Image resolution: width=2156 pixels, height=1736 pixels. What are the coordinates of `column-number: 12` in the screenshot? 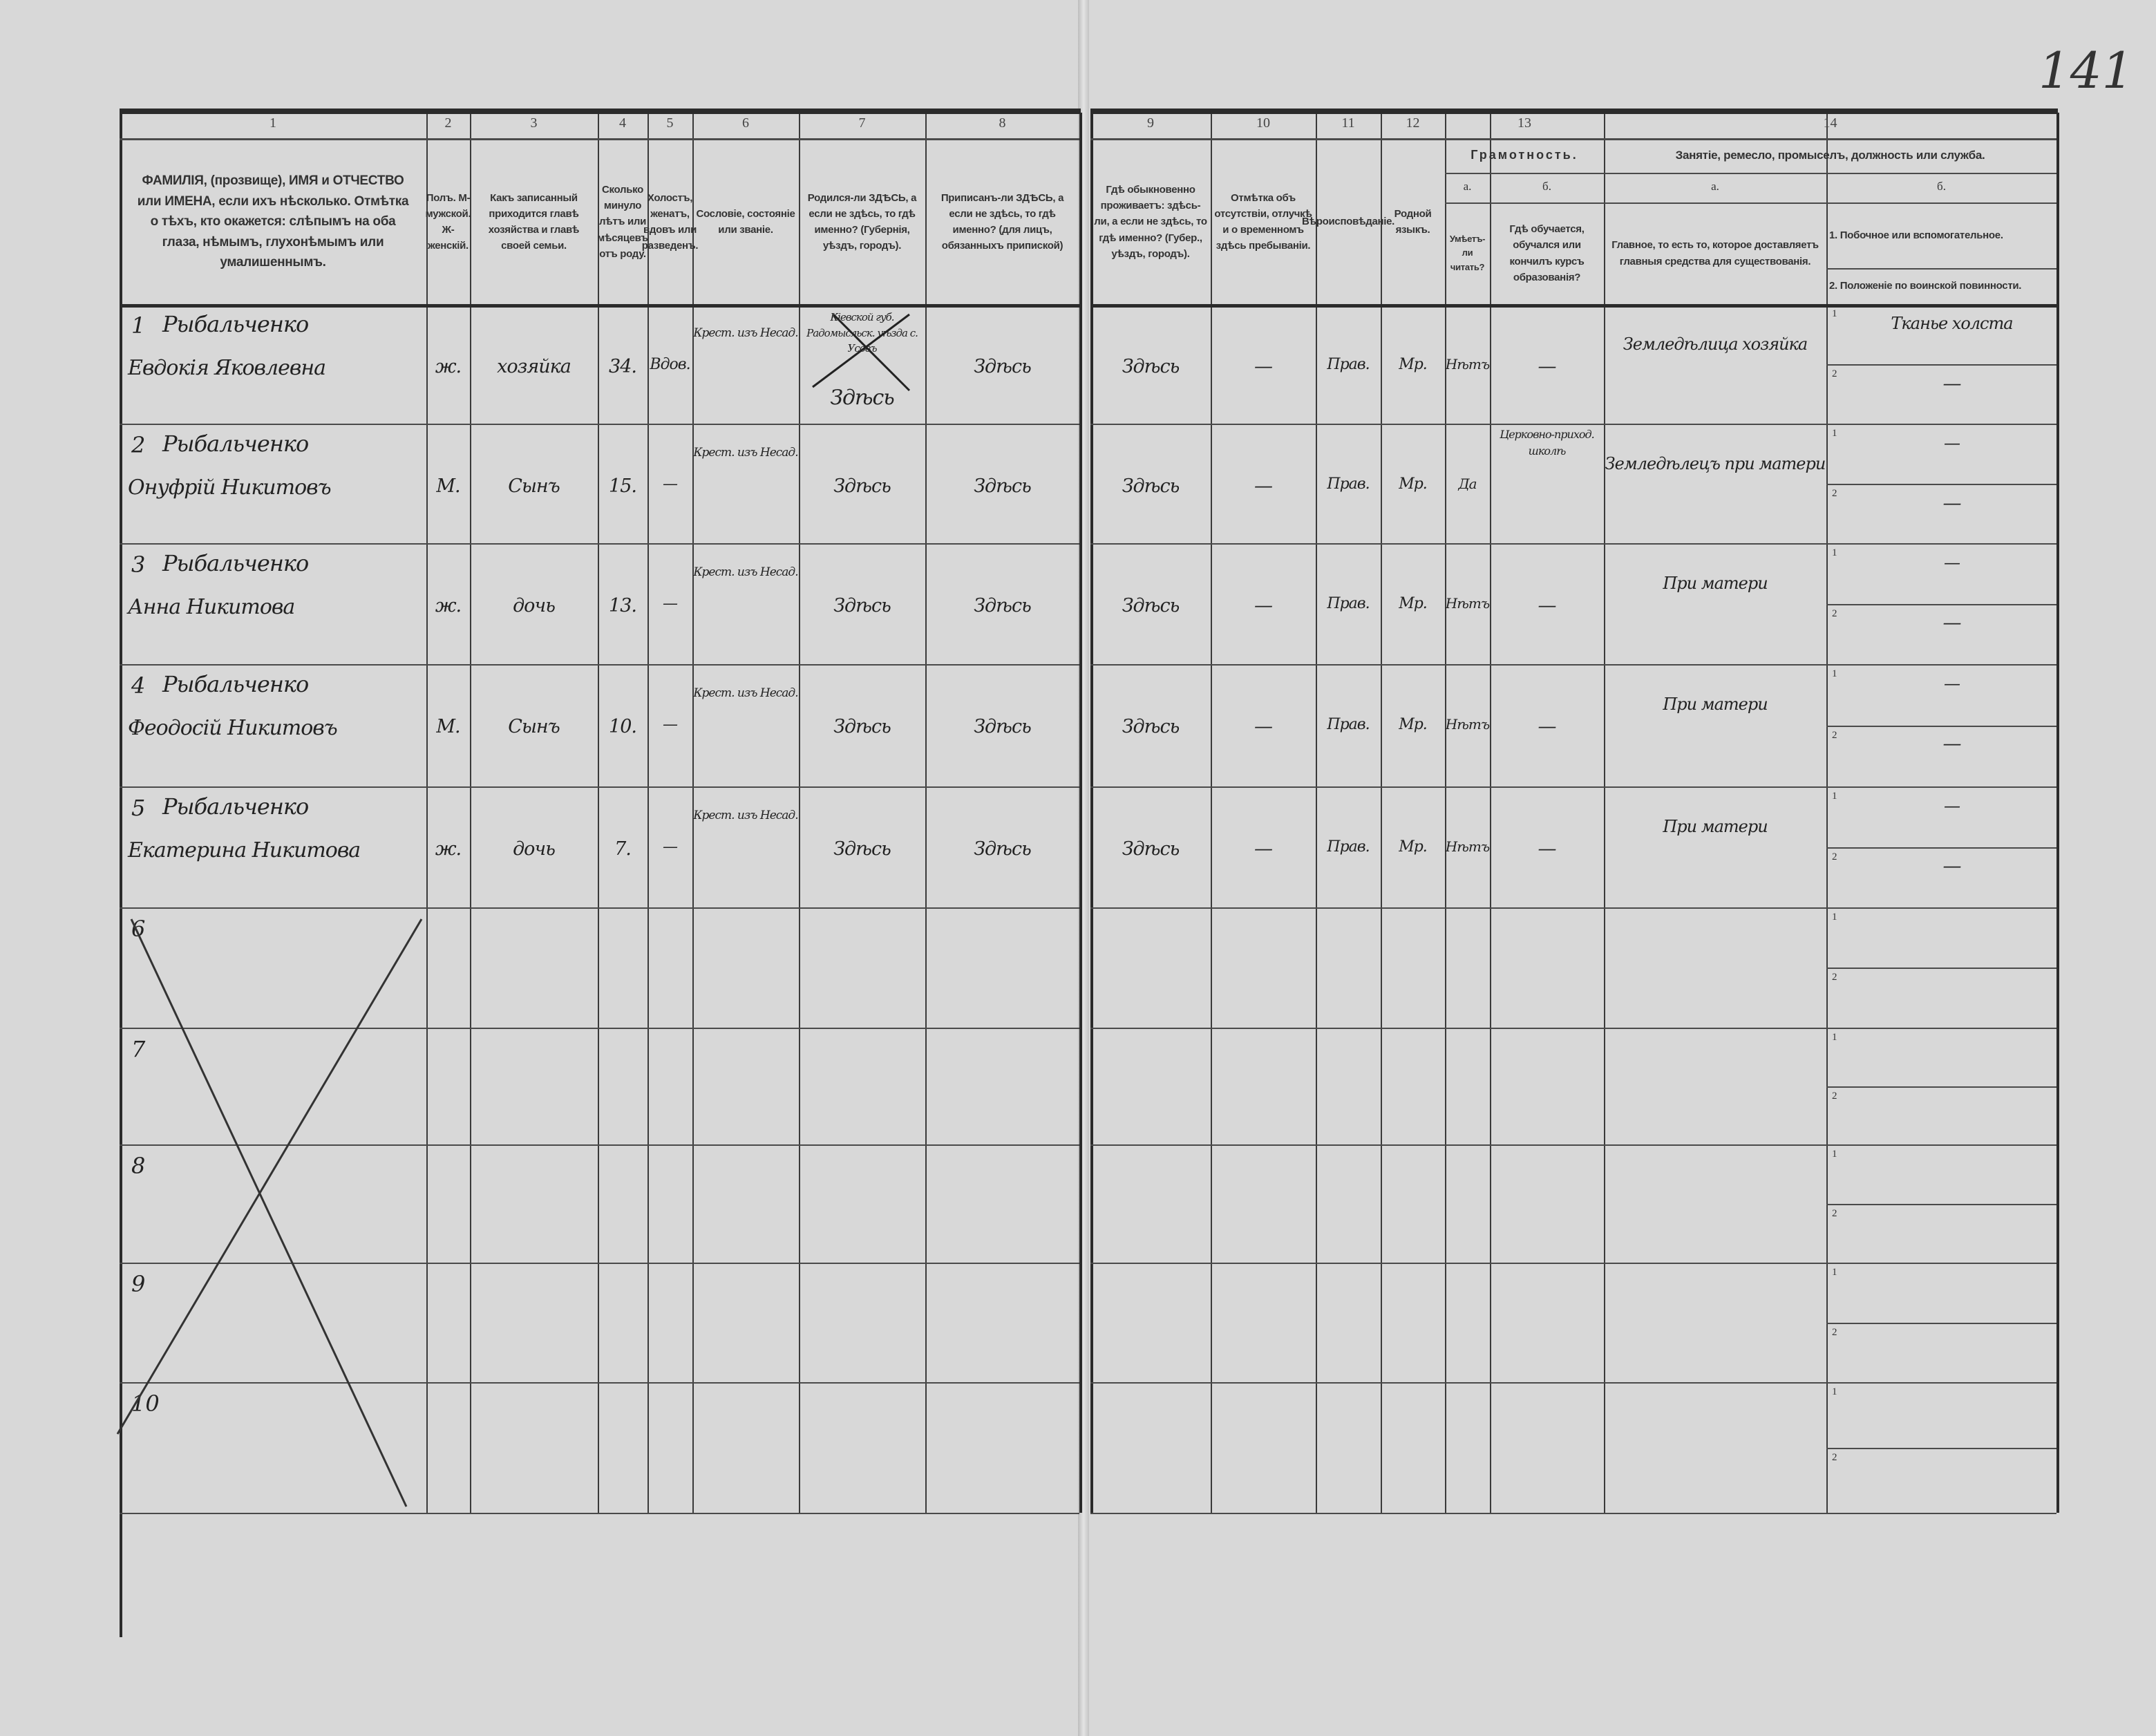 It's located at (1413, 123).